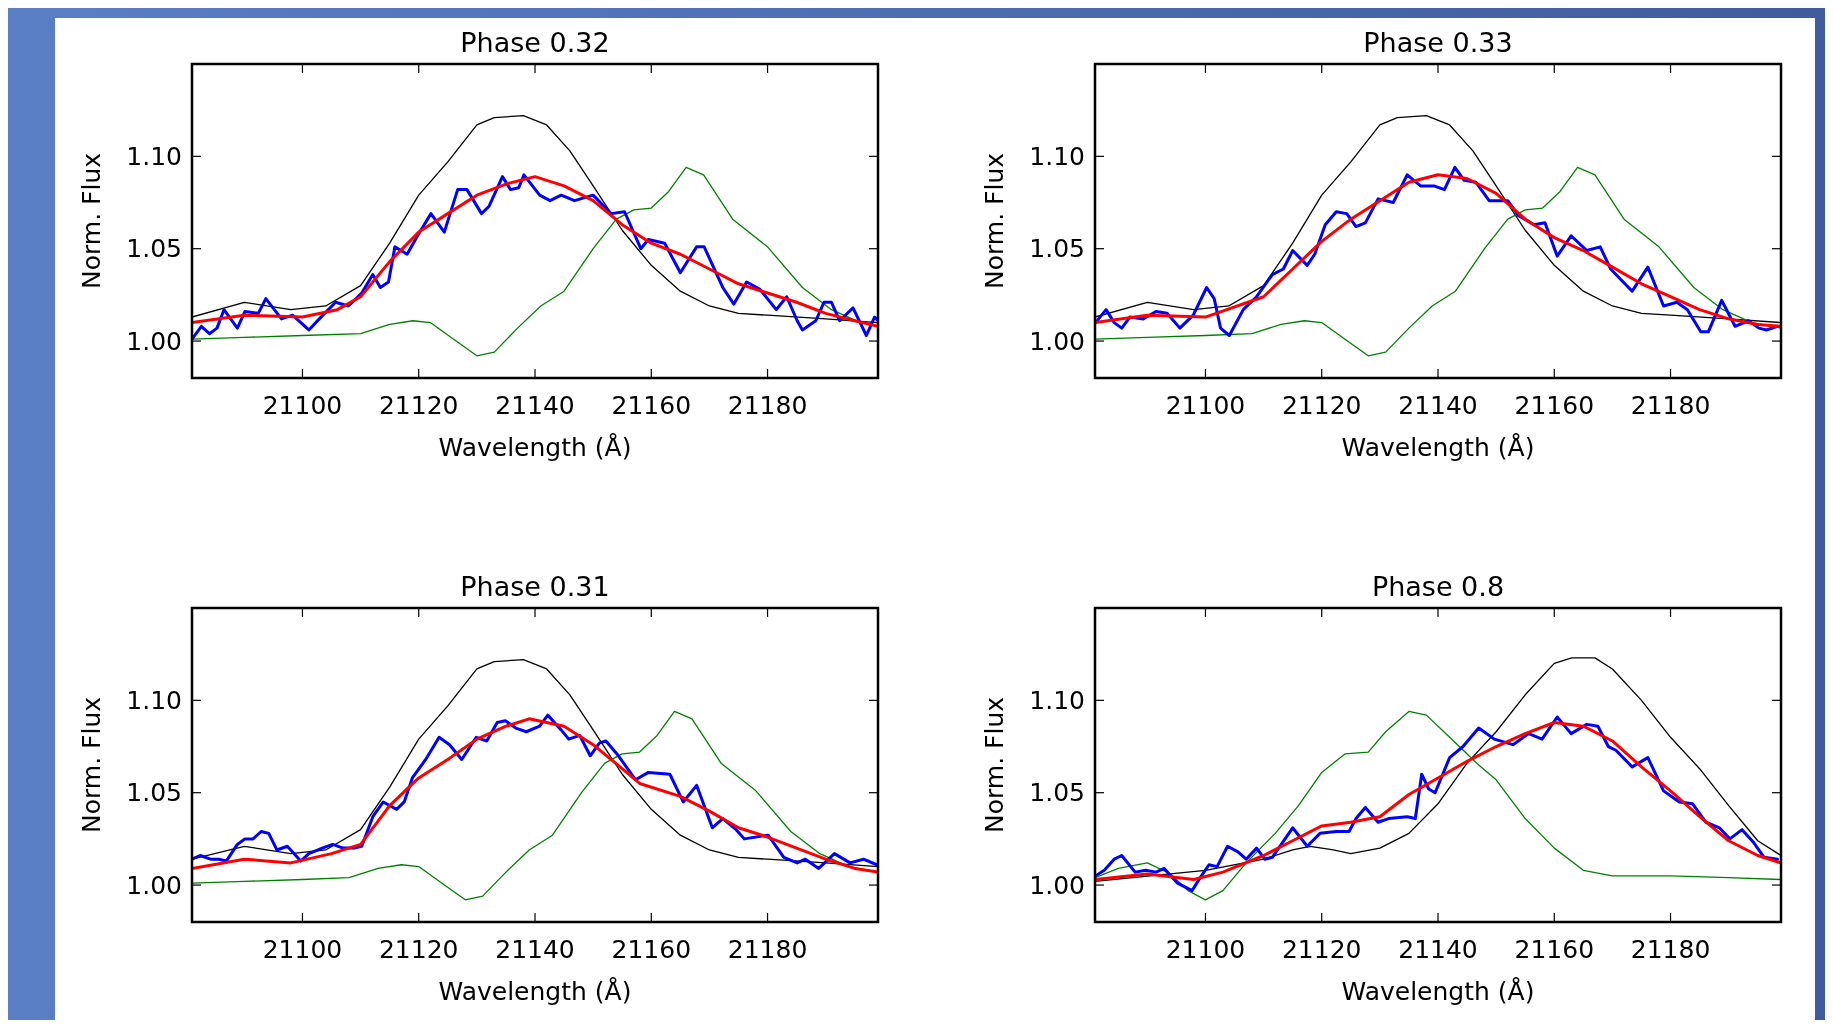  Describe the element at coordinates (535, 42) in the screenshot. I see `chart-title: Phase 0.32` at that location.